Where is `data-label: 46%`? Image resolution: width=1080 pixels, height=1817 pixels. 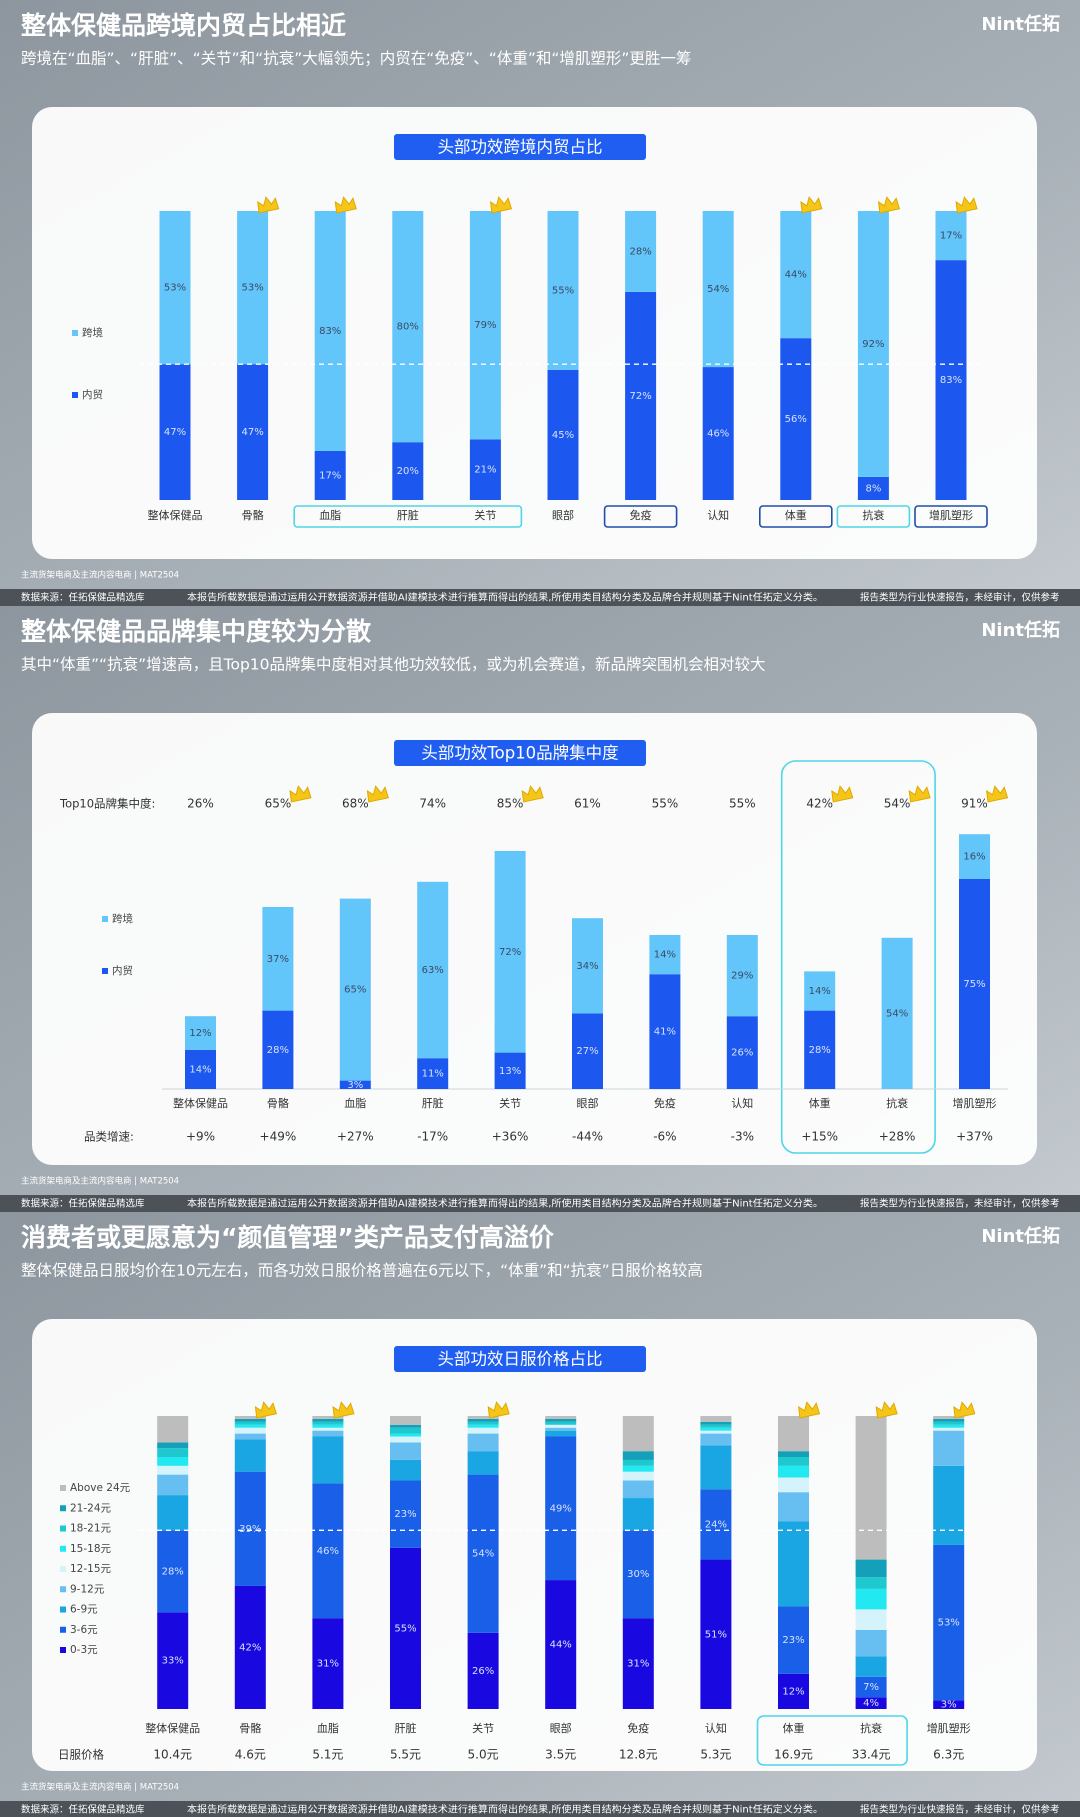
data-label: 46% is located at coordinates (718, 434).